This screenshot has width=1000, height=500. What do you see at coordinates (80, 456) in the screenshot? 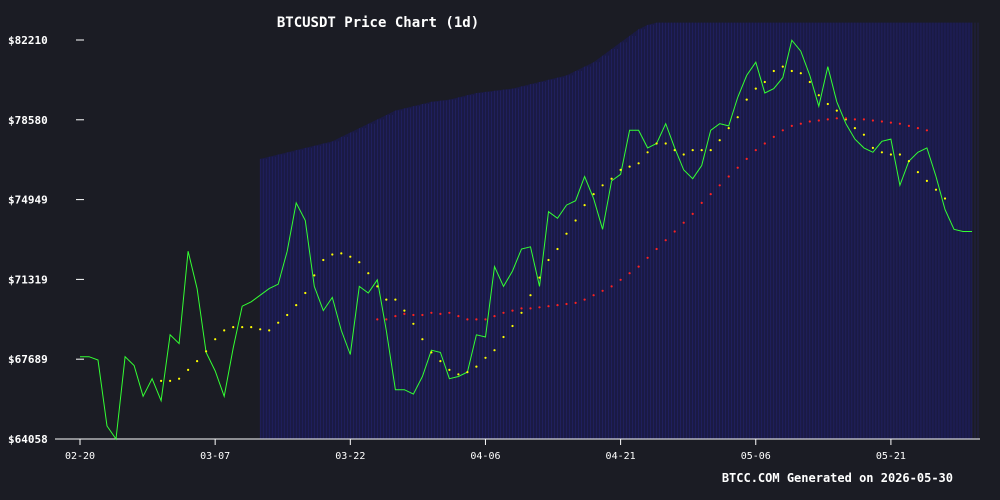
I see `x-tick-label: 02-20` at bounding box center [80, 456].